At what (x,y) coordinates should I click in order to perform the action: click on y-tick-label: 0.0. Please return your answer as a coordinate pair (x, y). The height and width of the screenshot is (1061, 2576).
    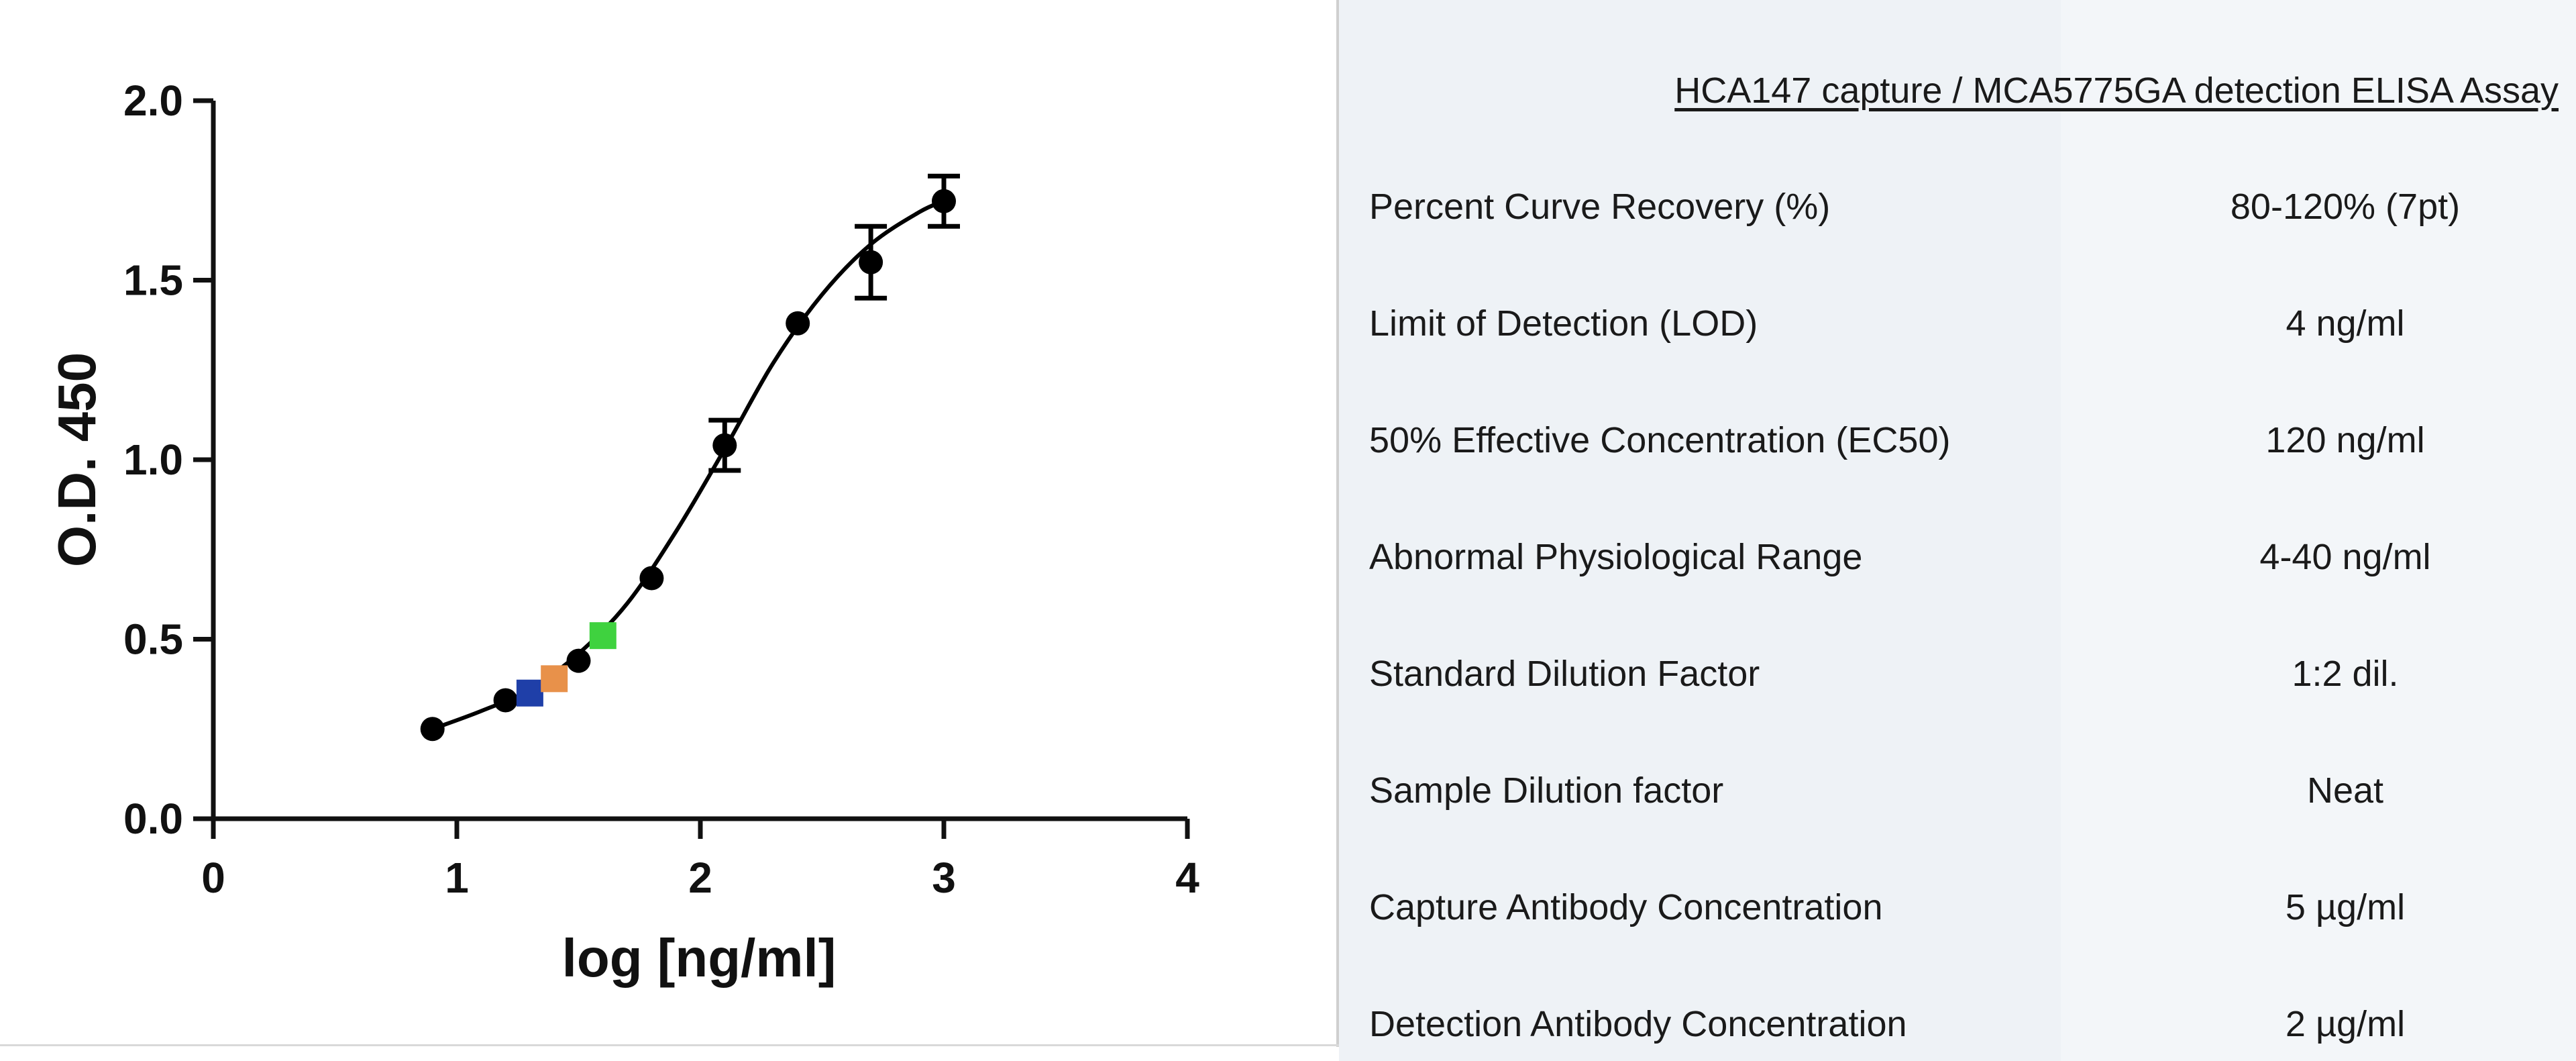
    Looking at the image, I should click on (153, 819).